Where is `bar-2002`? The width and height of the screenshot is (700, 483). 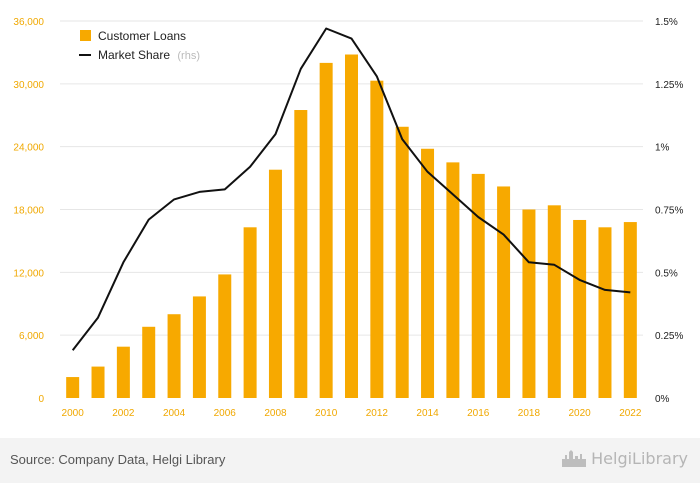
bar-2002 is located at coordinates (123, 372).